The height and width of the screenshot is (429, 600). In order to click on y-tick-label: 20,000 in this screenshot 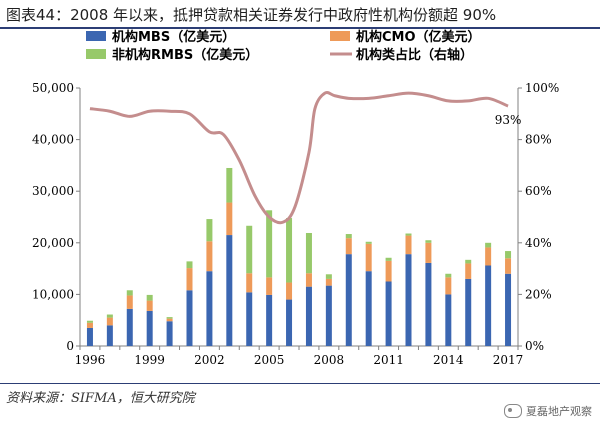, I will do `click(53, 243)`.